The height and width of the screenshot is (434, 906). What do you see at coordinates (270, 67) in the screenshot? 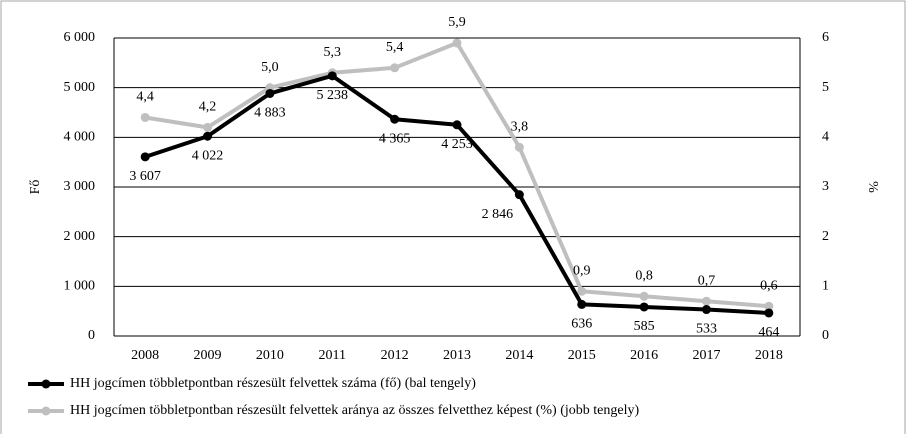
I see `data-label: 5,0` at bounding box center [270, 67].